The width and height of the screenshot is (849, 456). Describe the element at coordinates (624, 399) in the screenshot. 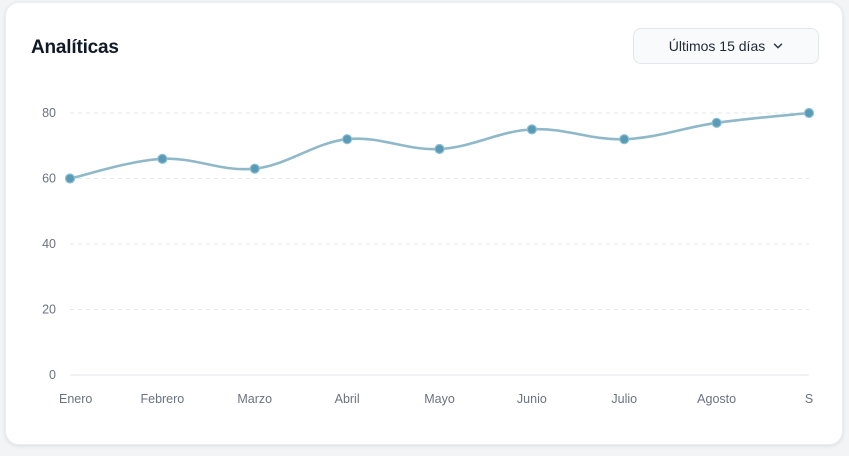

I see `x-tick-label: Julio` at that location.